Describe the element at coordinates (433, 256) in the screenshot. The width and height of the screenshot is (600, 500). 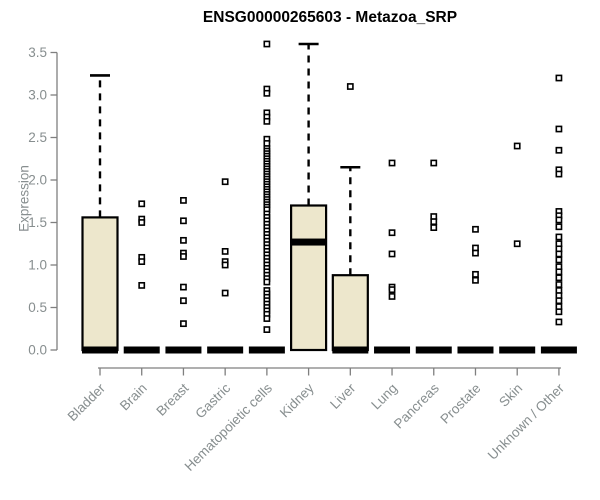
I see `boxplot-pancreas` at that location.